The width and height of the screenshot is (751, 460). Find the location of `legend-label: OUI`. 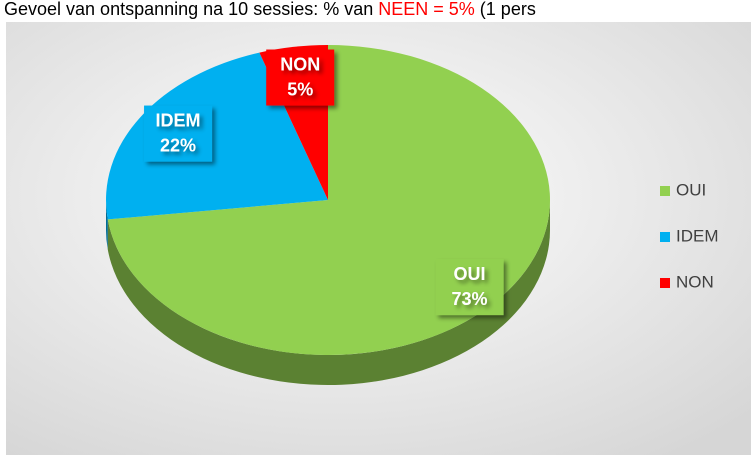

legend-label: OUI is located at coordinates (691, 189).